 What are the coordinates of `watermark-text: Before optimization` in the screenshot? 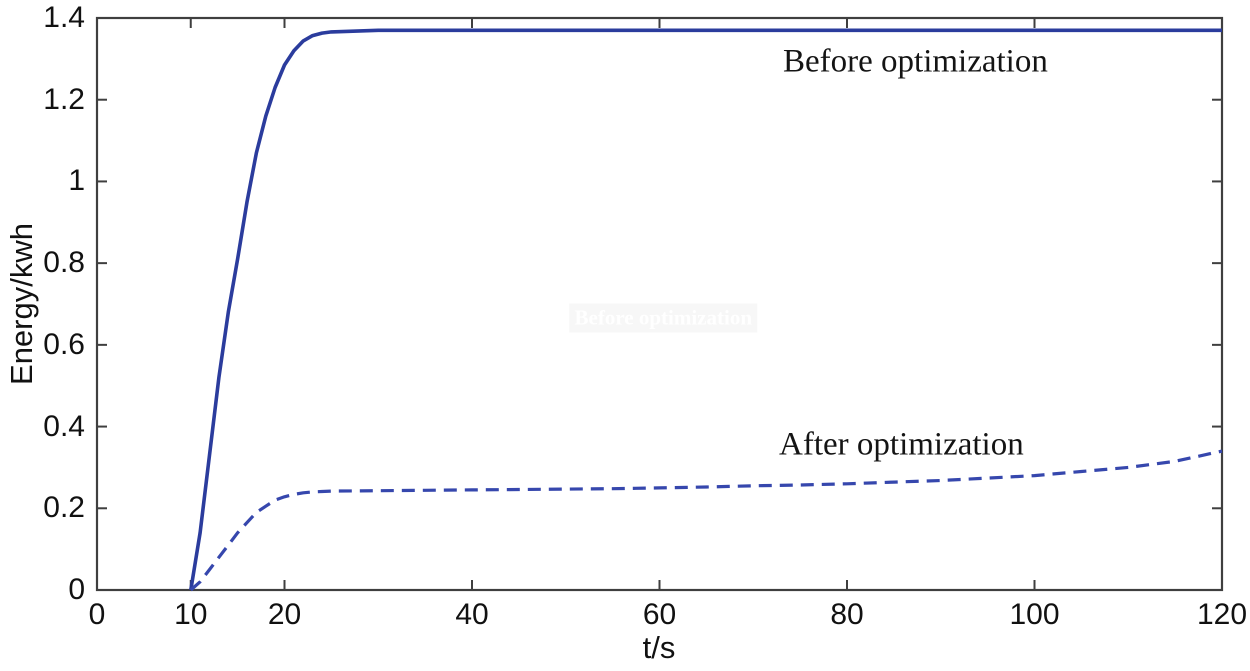 It's located at (663, 318).